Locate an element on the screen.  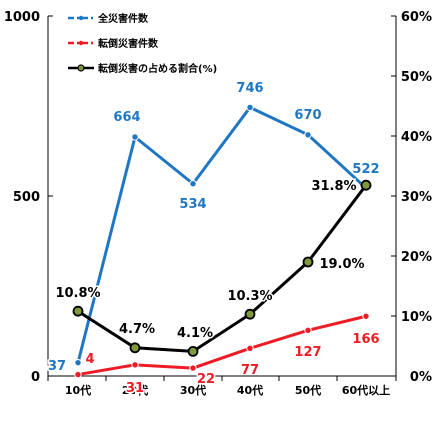
data-label: 19.0% is located at coordinates (341, 264).